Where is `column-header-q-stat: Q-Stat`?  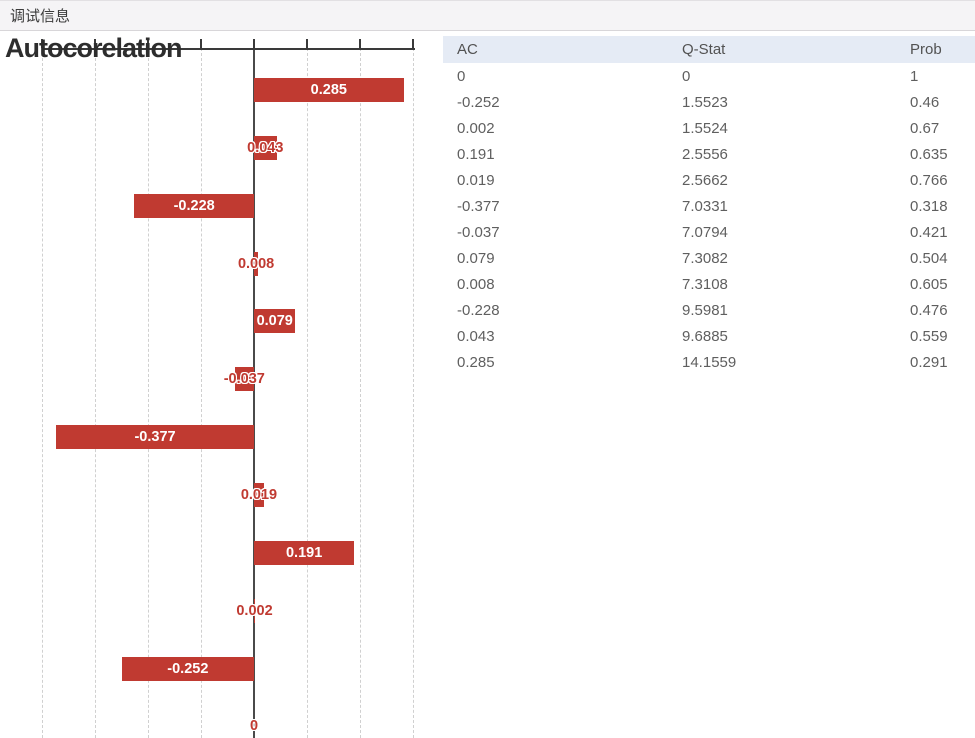
column-header-q-stat: Q-Stat is located at coordinates (704, 49).